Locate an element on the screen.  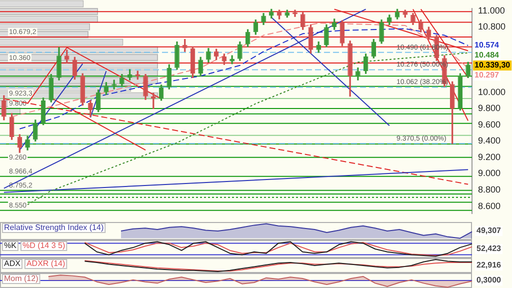
text: 10.339,30 is located at coordinates (492, 65).